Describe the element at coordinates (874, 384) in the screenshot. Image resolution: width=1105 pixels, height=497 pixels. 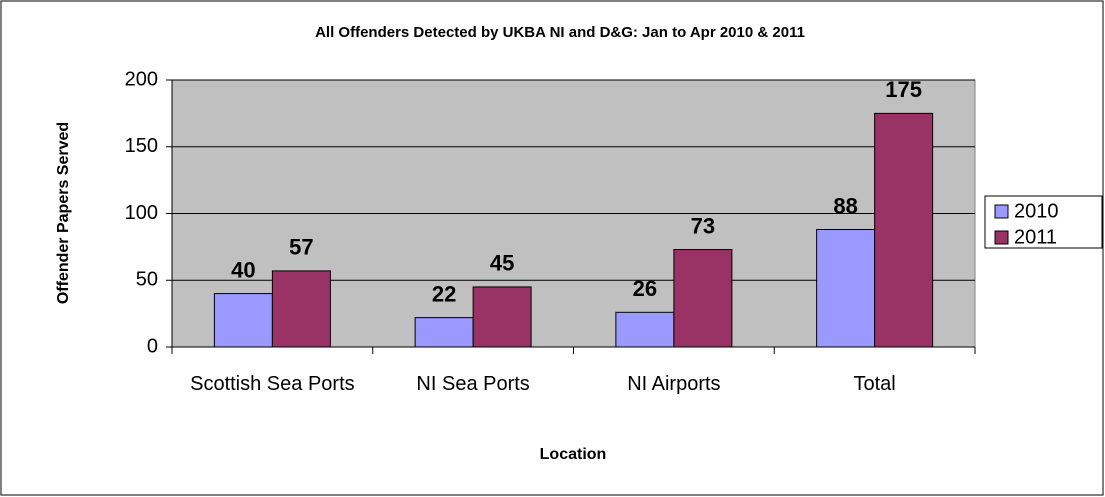
I see `x-tick-label: Total` at that location.